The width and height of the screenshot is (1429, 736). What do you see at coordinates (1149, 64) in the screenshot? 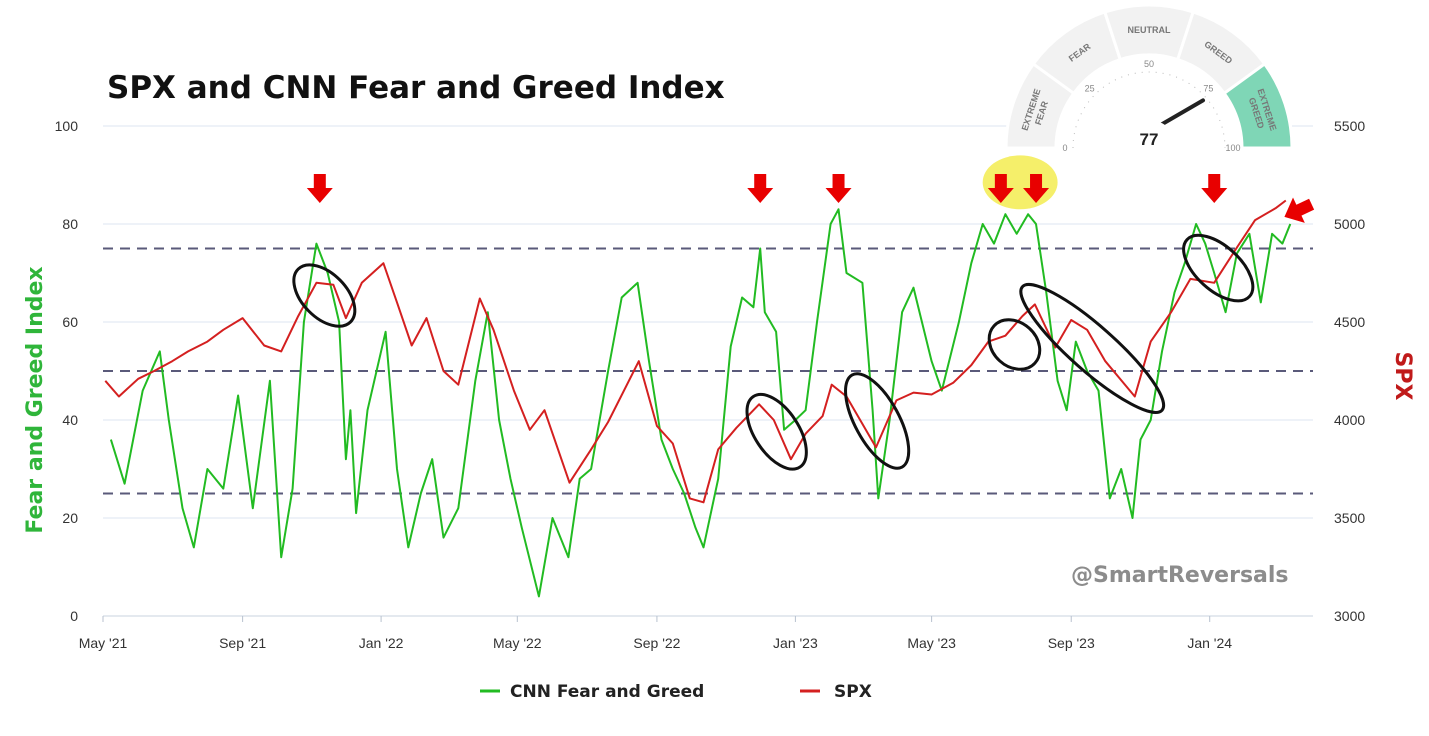
I see `gauge-scale-label: 50` at bounding box center [1149, 64].